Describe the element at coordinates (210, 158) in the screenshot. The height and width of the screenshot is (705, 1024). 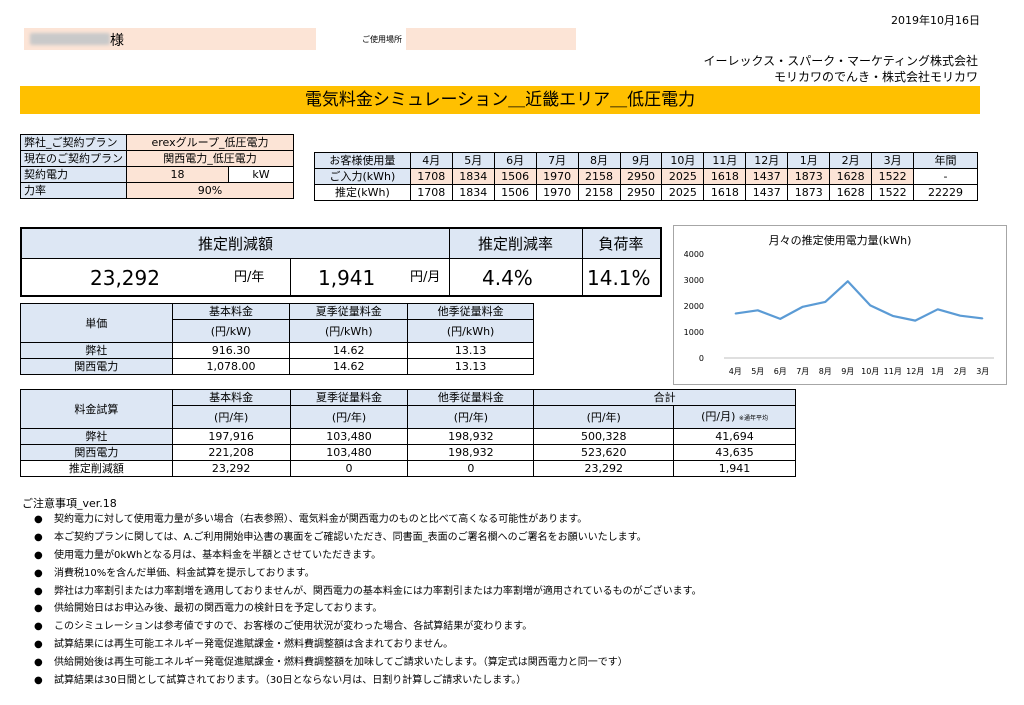
I see `plan-value: 関西電力_低圧電力` at that location.